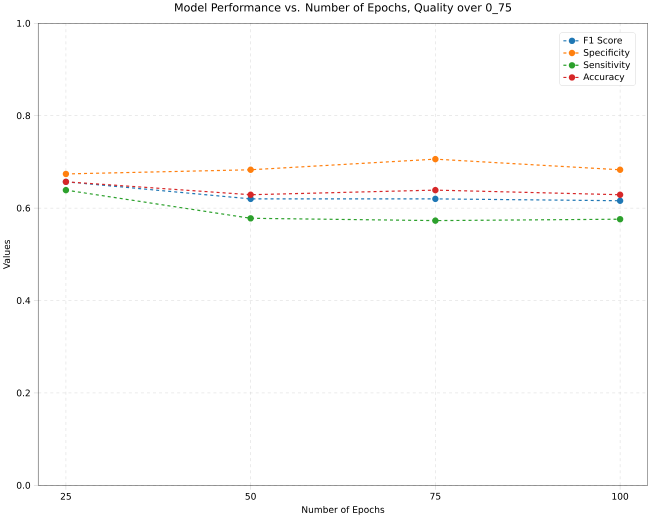 This screenshot has width=648, height=518. I want to click on y-tick-label: 0.2, so click(23, 393).